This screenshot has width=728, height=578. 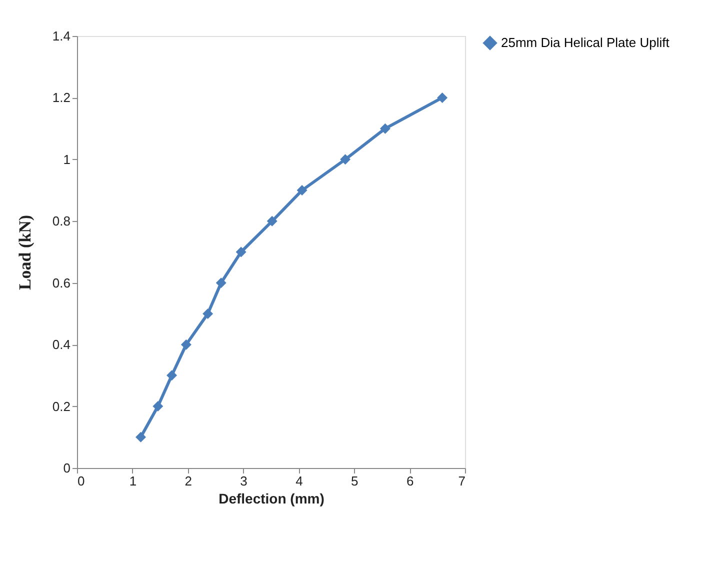 What do you see at coordinates (61, 406) in the screenshot?
I see `y-tick-label: 0.2` at bounding box center [61, 406].